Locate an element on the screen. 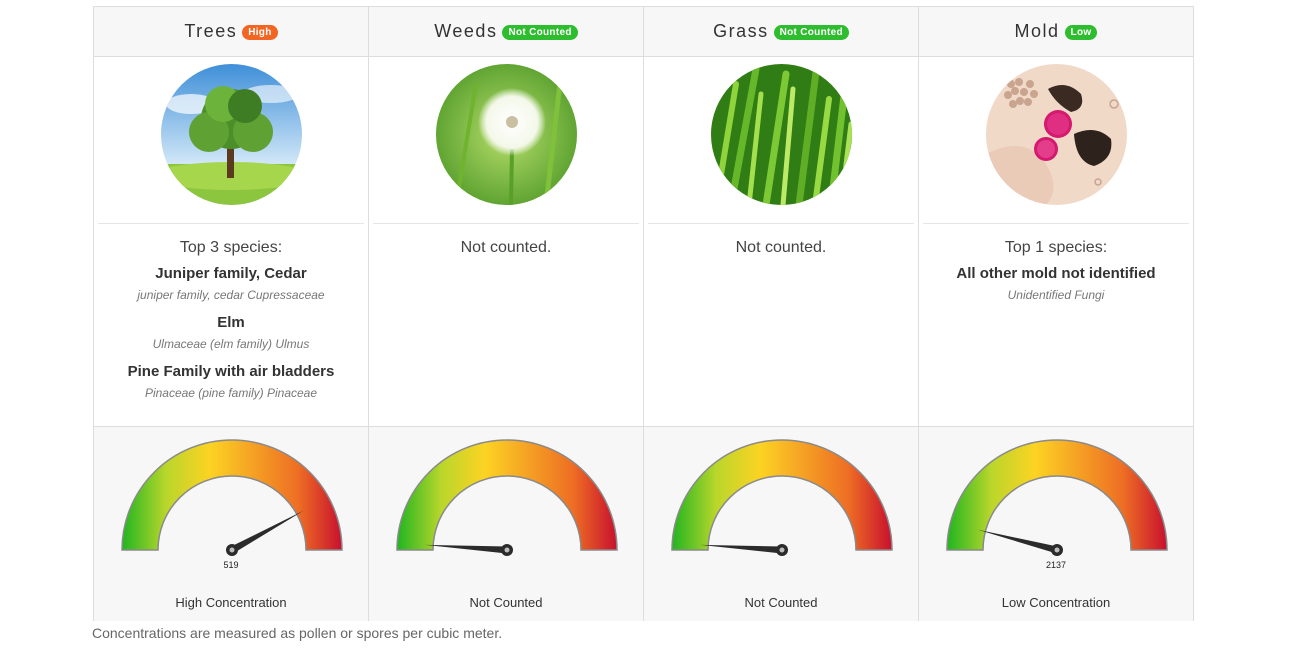 The height and width of the screenshot is (650, 1291). species-name: Juniper family, Cedar is located at coordinates (231, 273).